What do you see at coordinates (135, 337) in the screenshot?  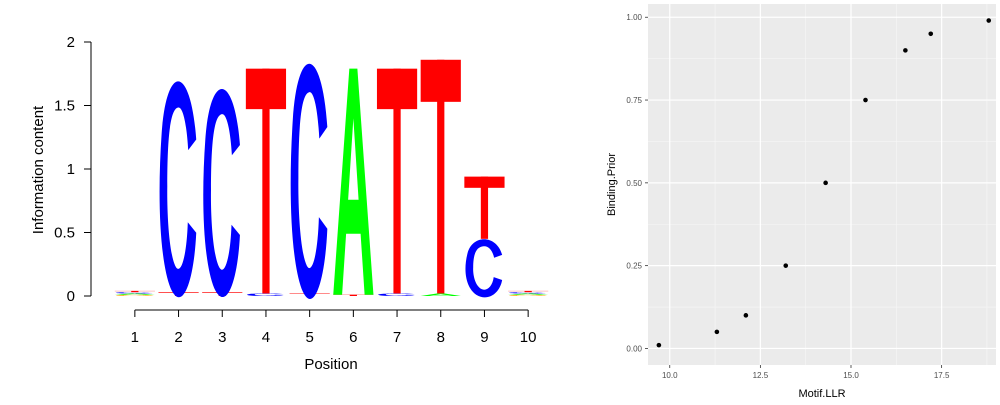 I see `logo-x-tick-label: 1` at bounding box center [135, 337].